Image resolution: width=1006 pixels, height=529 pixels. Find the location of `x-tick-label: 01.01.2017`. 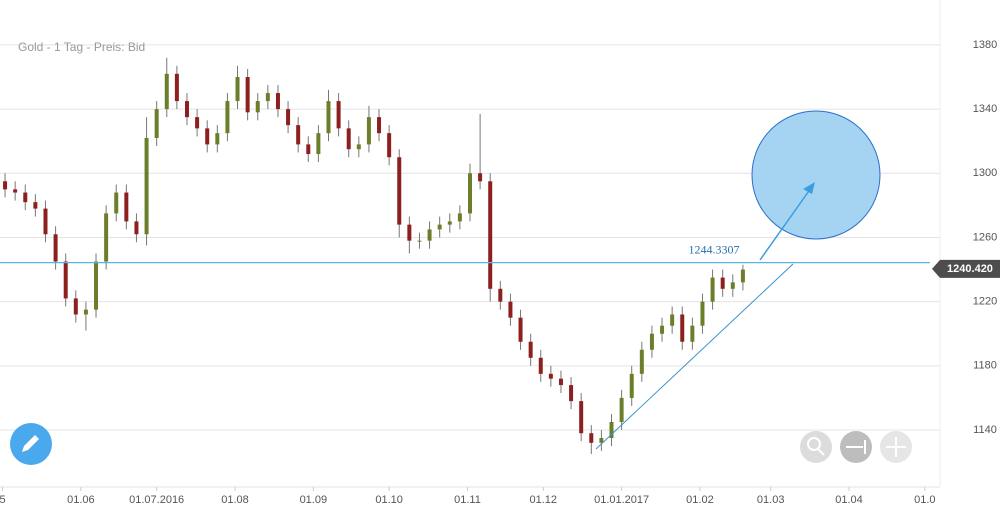

x-tick-label: 01.01.2017 is located at coordinates (621, 500).